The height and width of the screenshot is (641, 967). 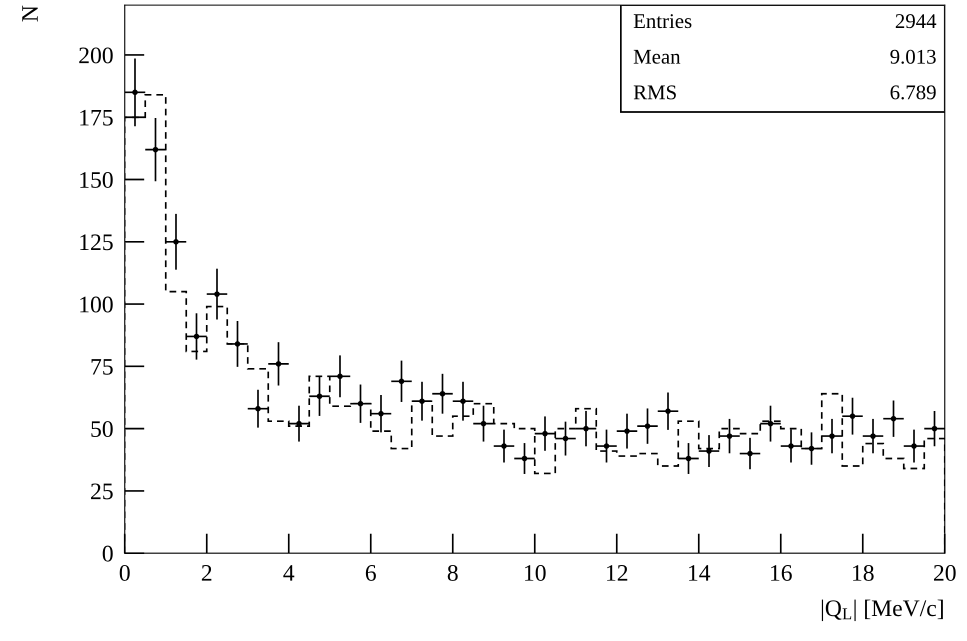 What do you see at coordinates (657, 57) in the screenshot?
I see `annotation: Mean` at bounding box center [657, 57].